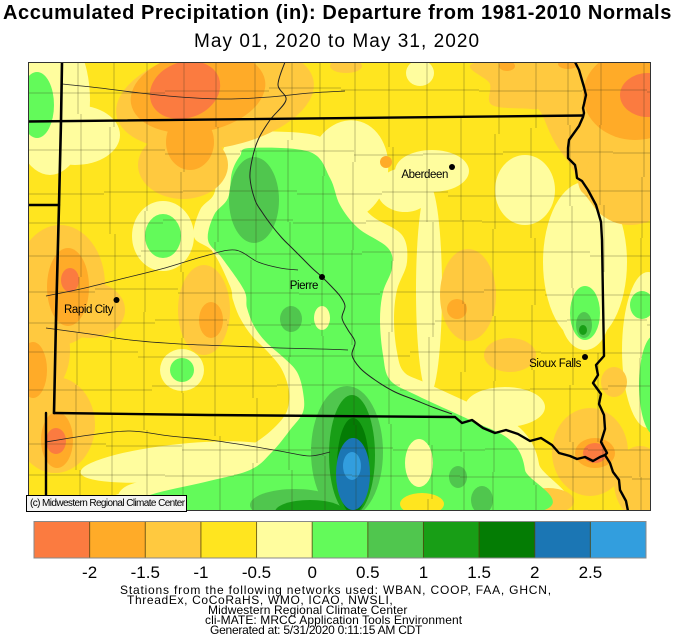  Describe the element at coordinates (424, 175) in the screenshot. I see `svg-text: Aberdeen` at that location.